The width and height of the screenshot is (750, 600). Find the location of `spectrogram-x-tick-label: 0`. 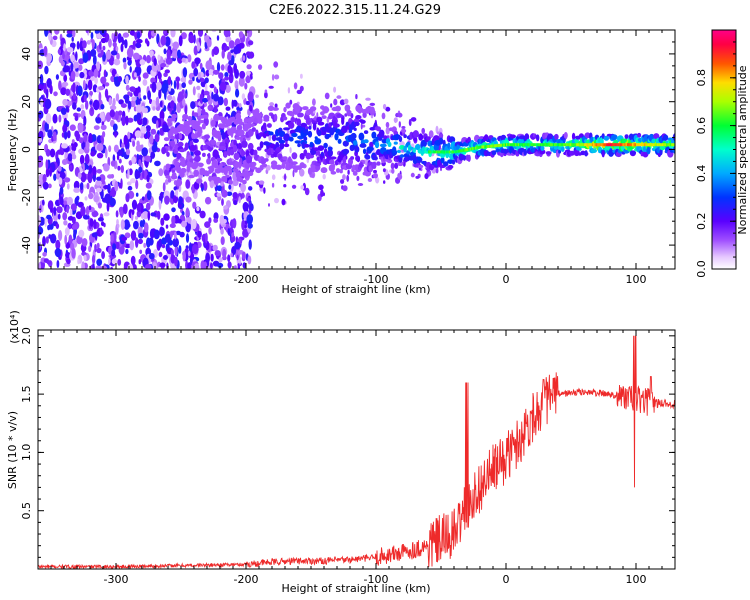

spectrogram-x-tick-label: 0 is located at coordinates (506, 279).